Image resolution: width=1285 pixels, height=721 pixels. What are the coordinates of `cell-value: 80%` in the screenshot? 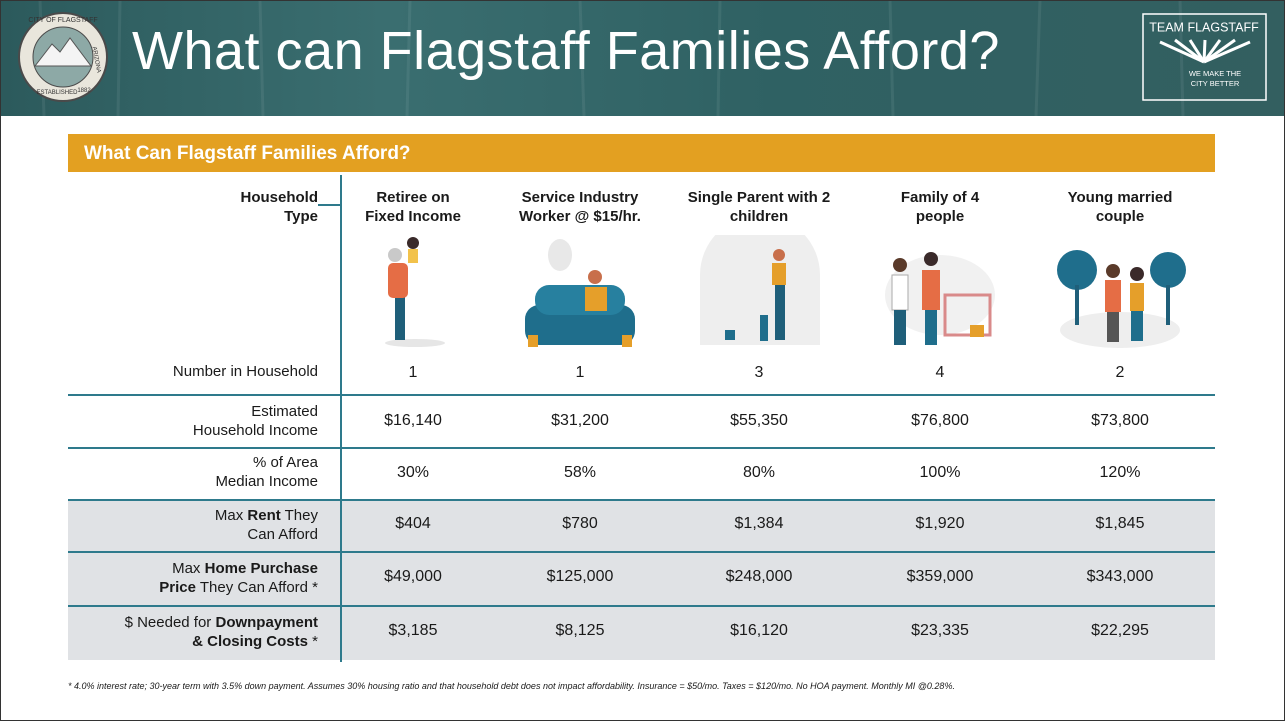 It's located at (759, 472).